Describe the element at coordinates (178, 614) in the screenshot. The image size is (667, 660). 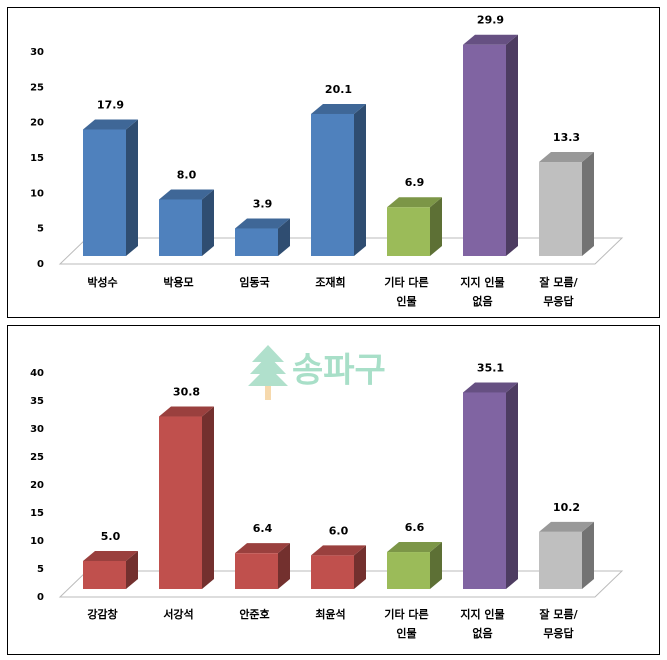
I see `x-tick-label: 서강석` at that location.